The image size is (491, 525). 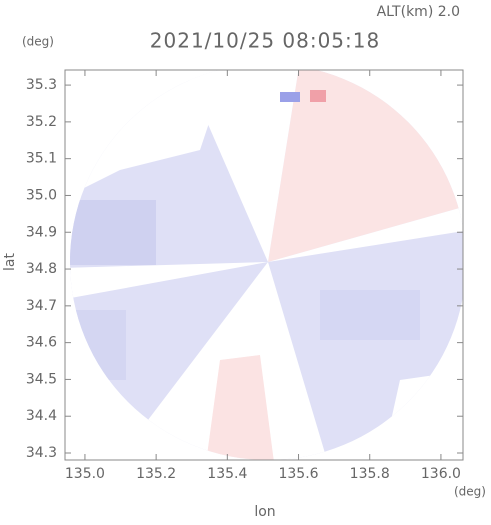 What do you see at coordinates (264, 512) in the screenshot?
I see `x-axis-label: lon` at bounding box center [264, 512].